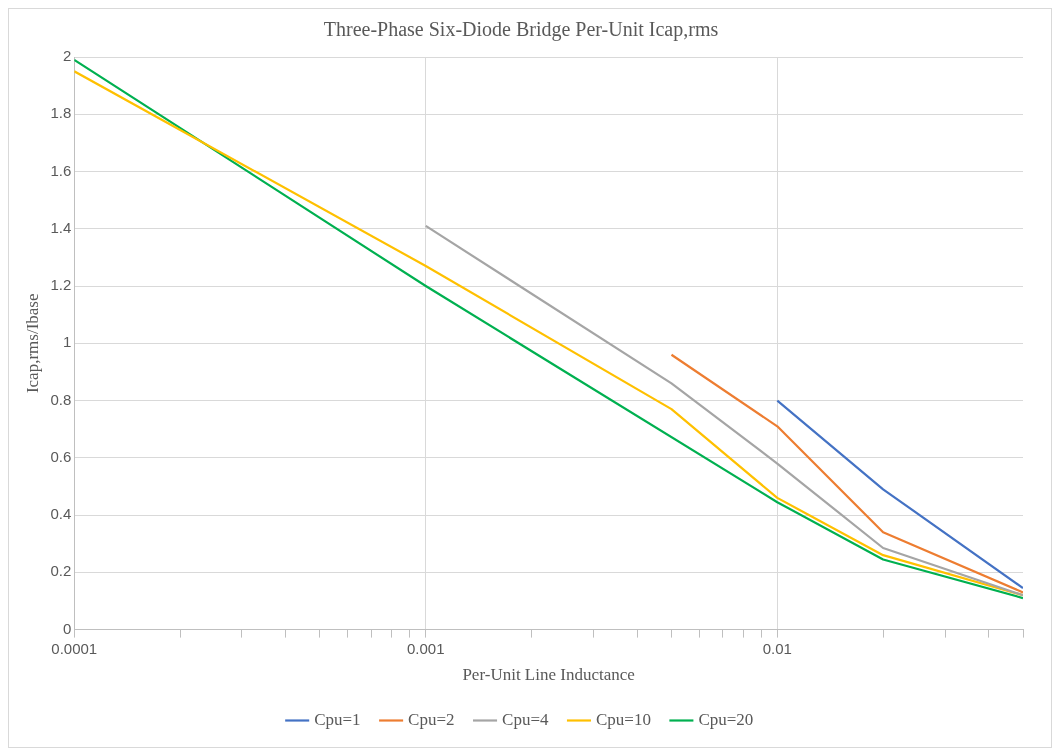 The height and width of the screenshot is (754, 1058). I want to click on y-tick-label: 2, so click(67, 56).